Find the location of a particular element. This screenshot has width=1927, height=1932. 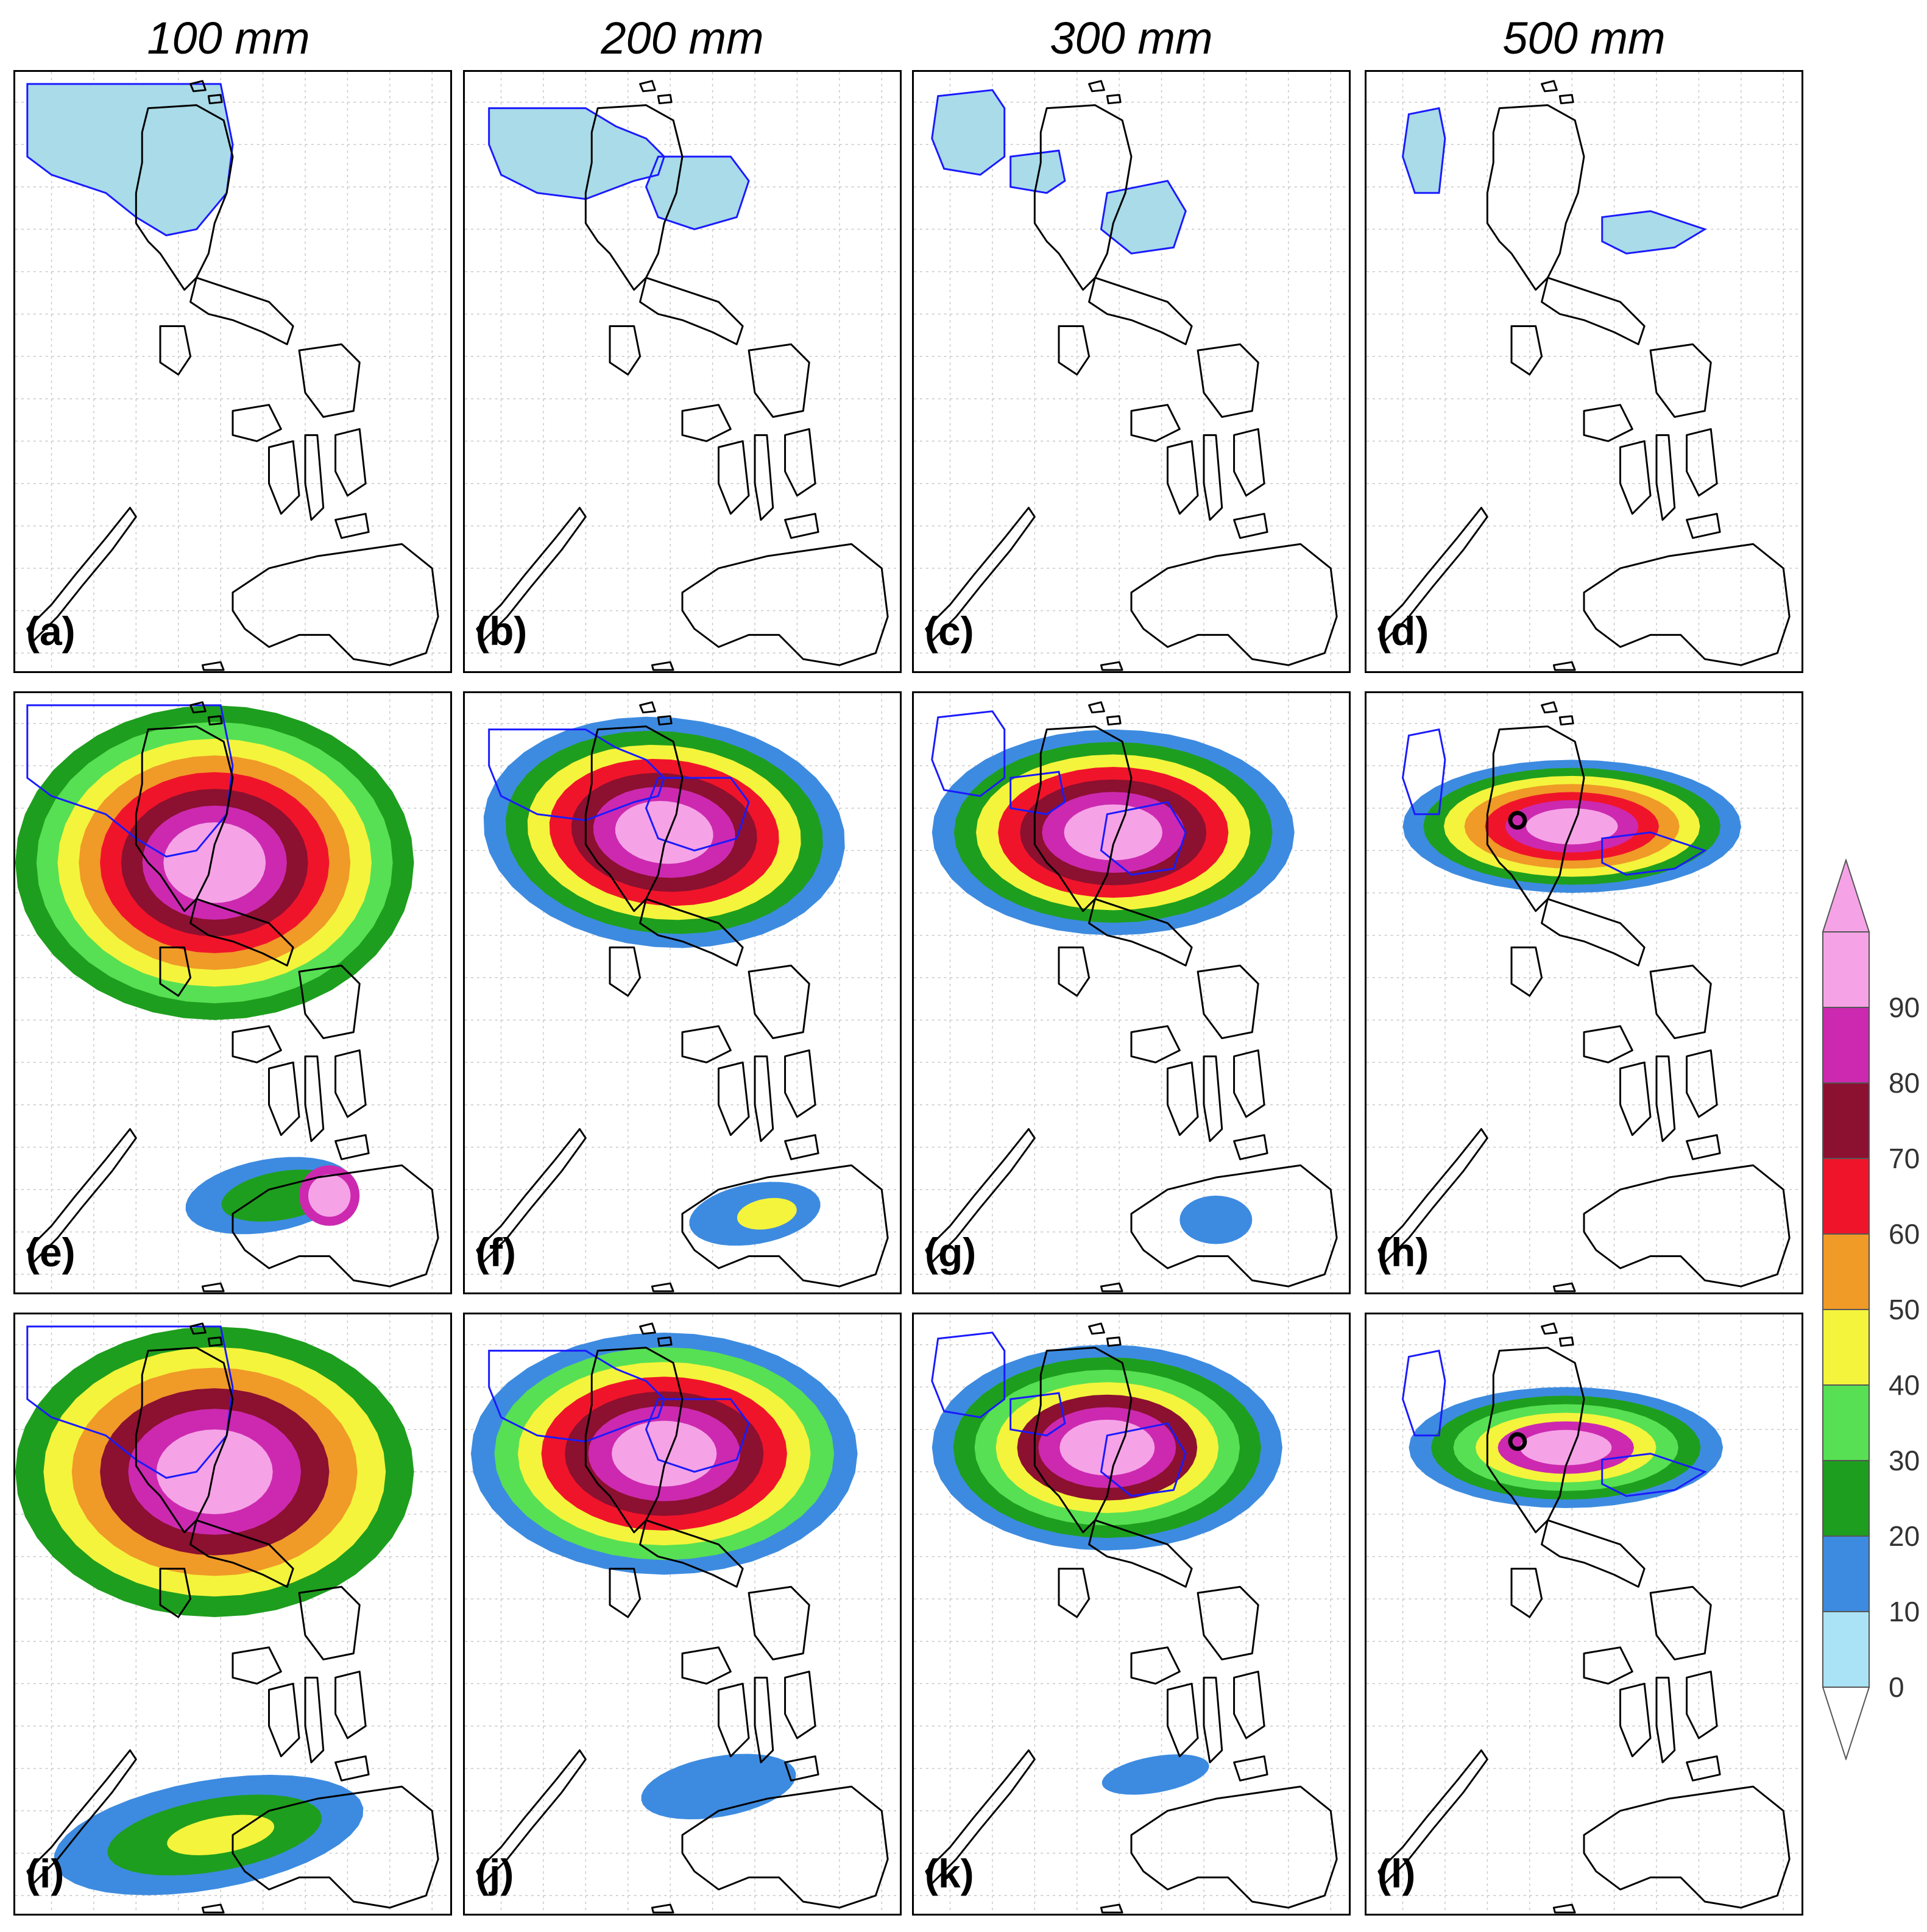

map-panel-l: (l) is located at coordinates (1584, 1614).